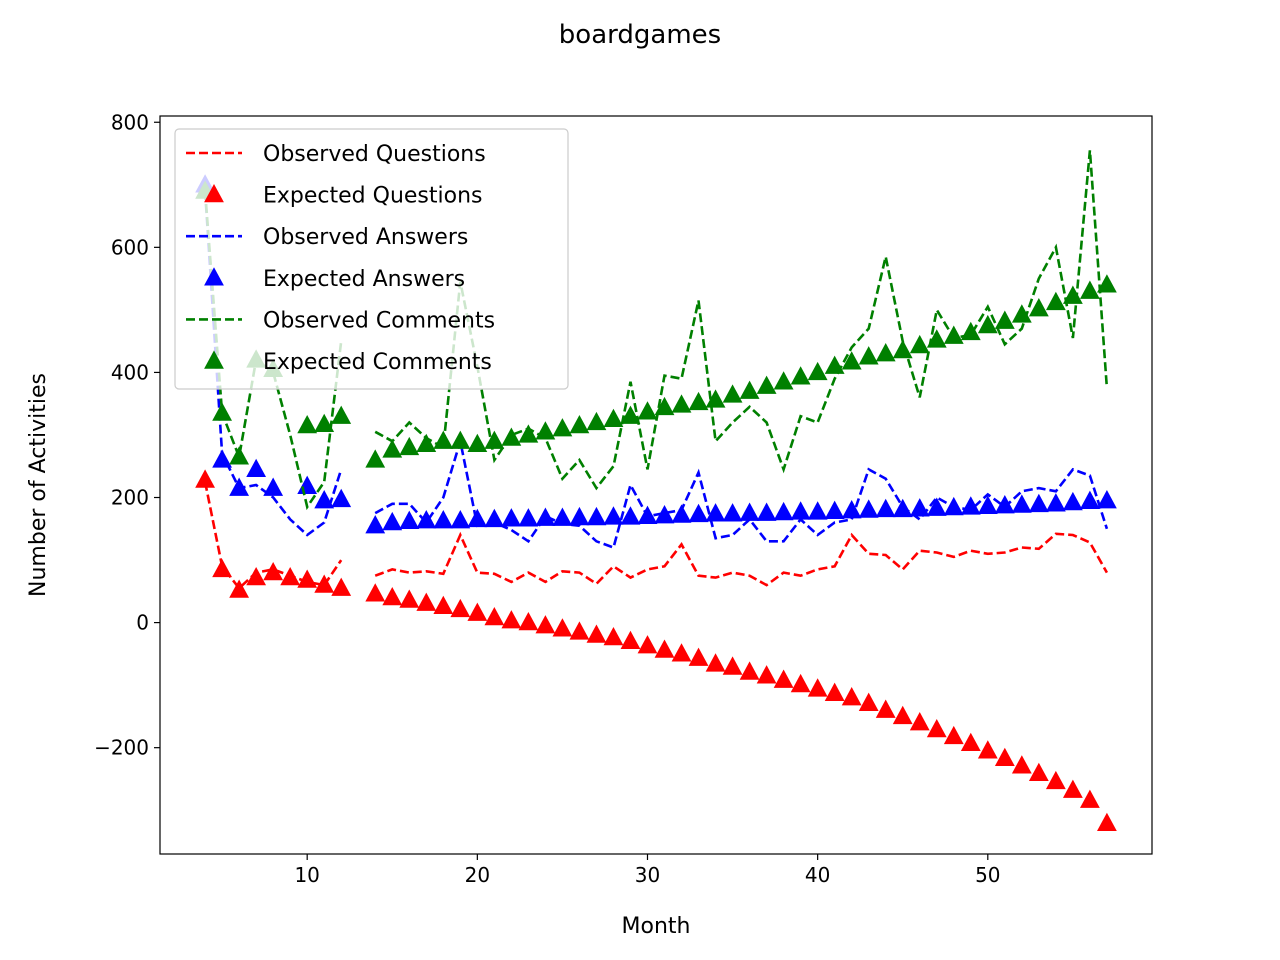 The image size is (1280, 960). I want to click on legend-swatch-expected-comments, so click(214, 359).